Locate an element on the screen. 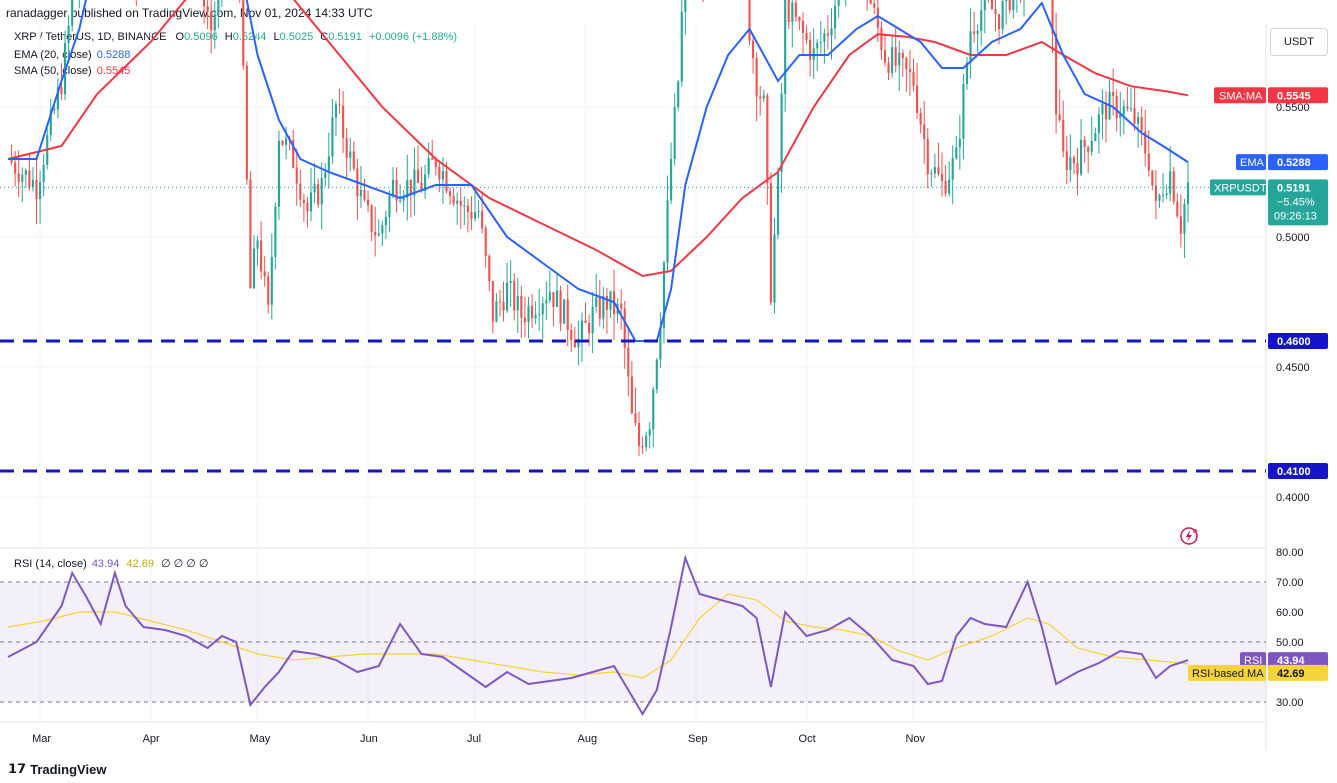 This screenshot has height=783, width=1337. legend-symbol: XRP / TetherUS, 1D, BINANCE is located at coordinates (90, 37).